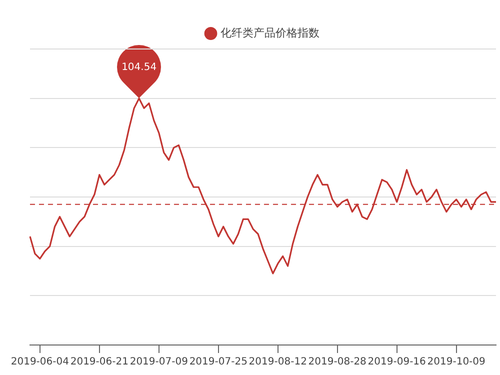 The width and height of the screenshot is (500, 375). I want to click on x-tick-label: 2019-10-09, so click(456, 362).